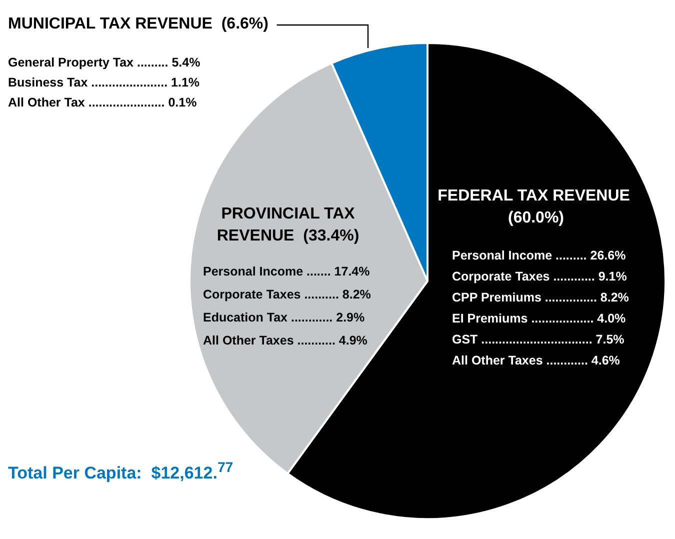  What do you see at coordinates (121, 472) in the screenshot?
I see `text: Total Per Capita: $12,612.$^{77}$` at bounding box center [121, 472].